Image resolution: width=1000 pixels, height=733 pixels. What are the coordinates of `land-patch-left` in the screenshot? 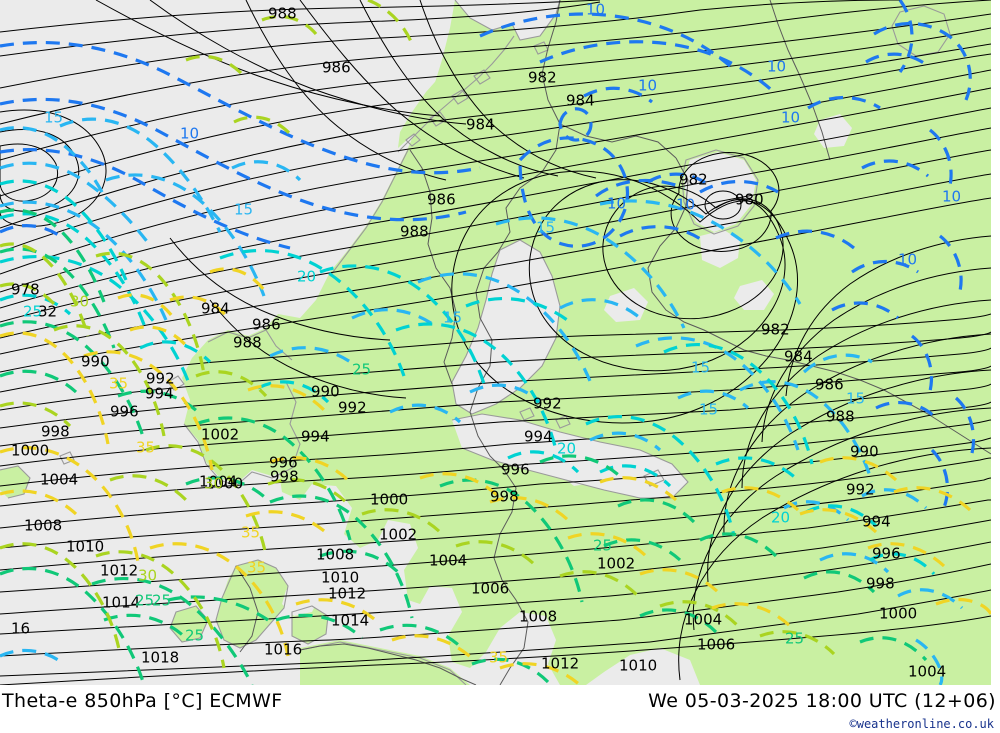 It's located at (15, 482).